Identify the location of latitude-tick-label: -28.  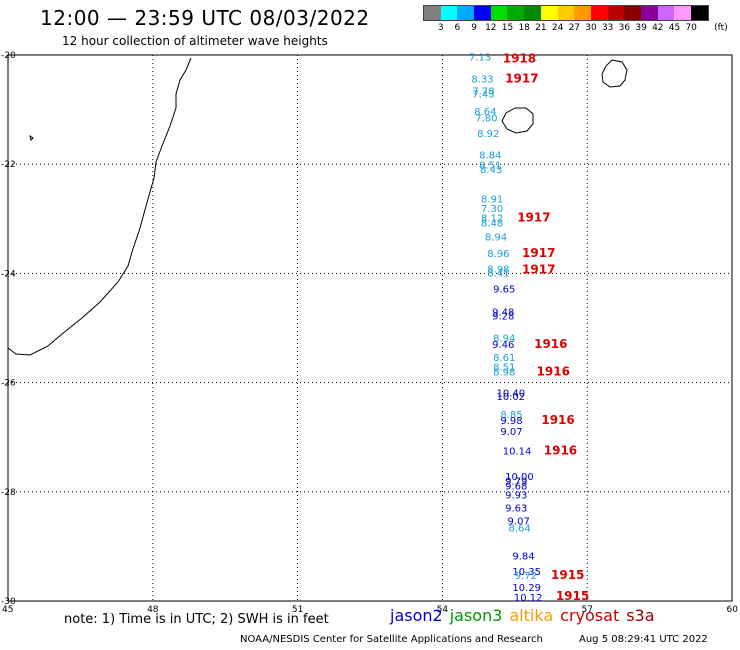
(8, 493).